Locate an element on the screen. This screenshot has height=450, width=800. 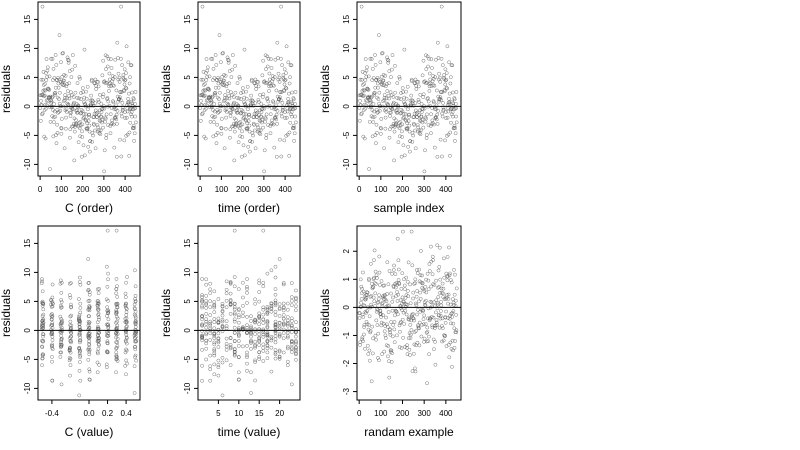
plot-frame is located at coordinates (409, 89).